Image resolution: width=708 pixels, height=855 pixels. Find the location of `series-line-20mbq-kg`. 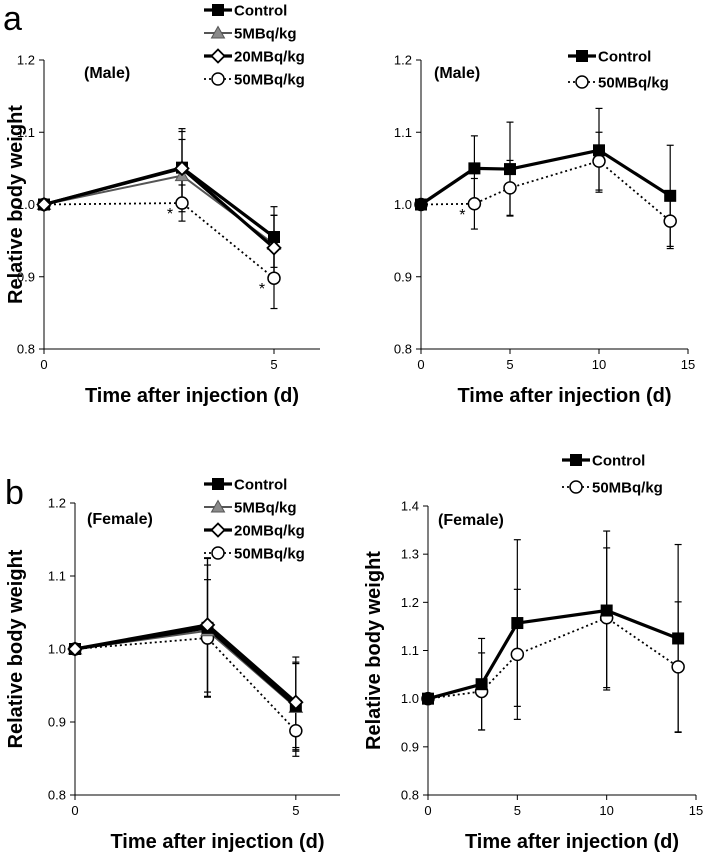

series-line-20mbq-kg is located at coordinates (185, 663).